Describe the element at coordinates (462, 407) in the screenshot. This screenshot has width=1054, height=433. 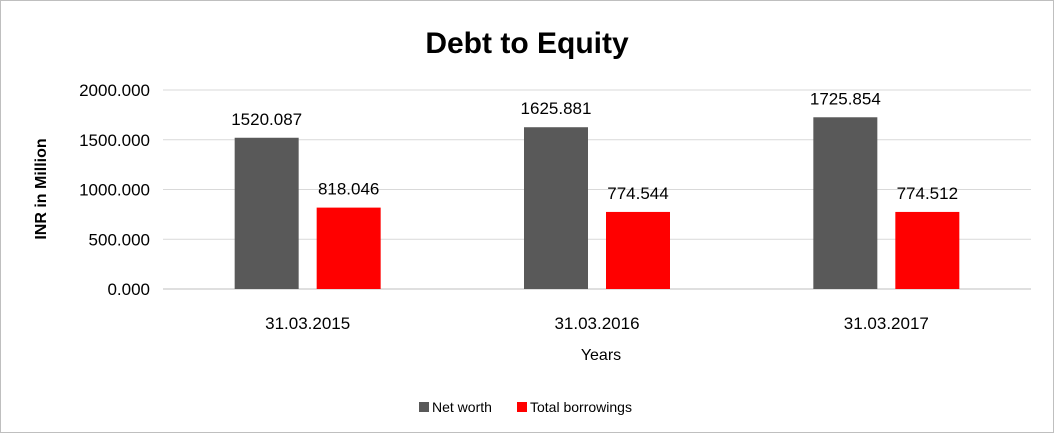
I see `legend-label: Net worth` at that location.